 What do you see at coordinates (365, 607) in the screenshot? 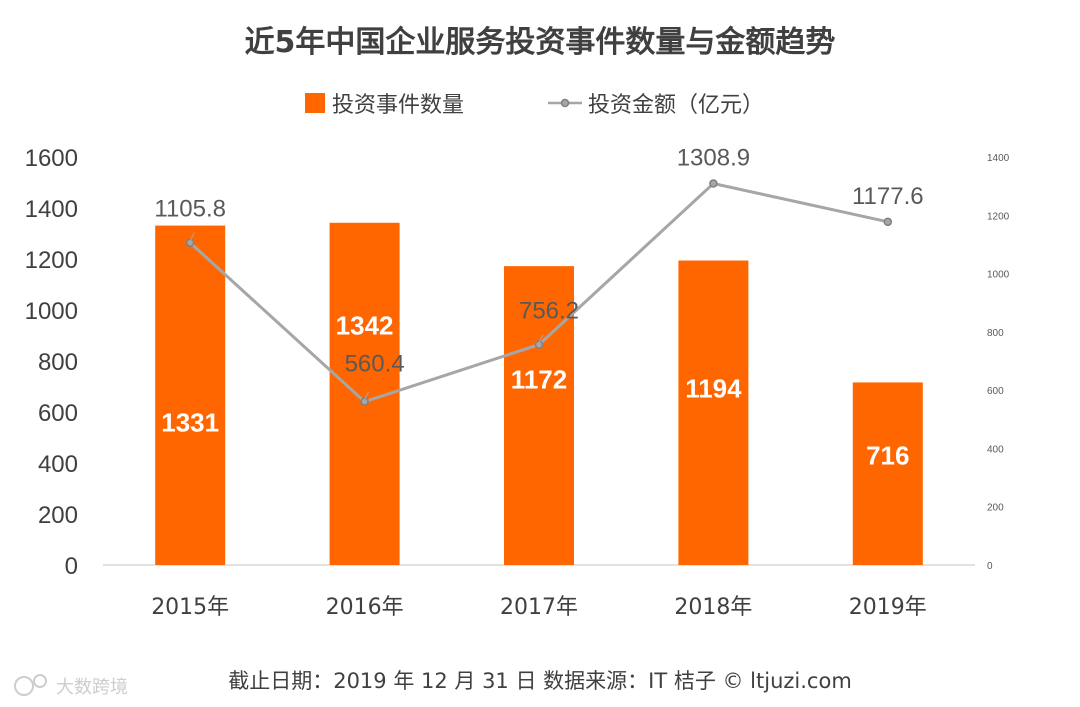
I see `category-label: 2016年` at bounding box center [365, 607].